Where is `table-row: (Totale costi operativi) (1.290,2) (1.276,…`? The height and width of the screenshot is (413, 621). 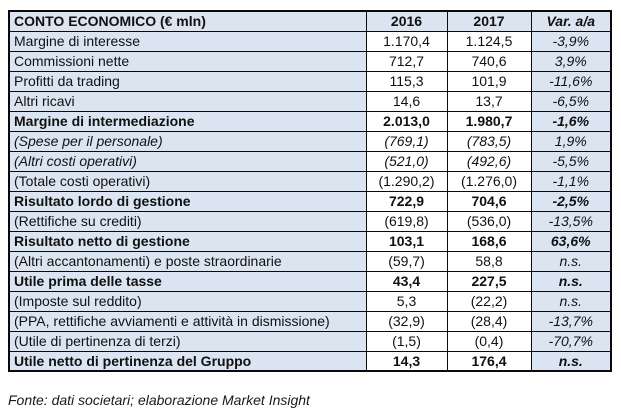
table-row: (Totale costi operativi) (1.290,2) (1.276,… is located at coordinates (310, 181).